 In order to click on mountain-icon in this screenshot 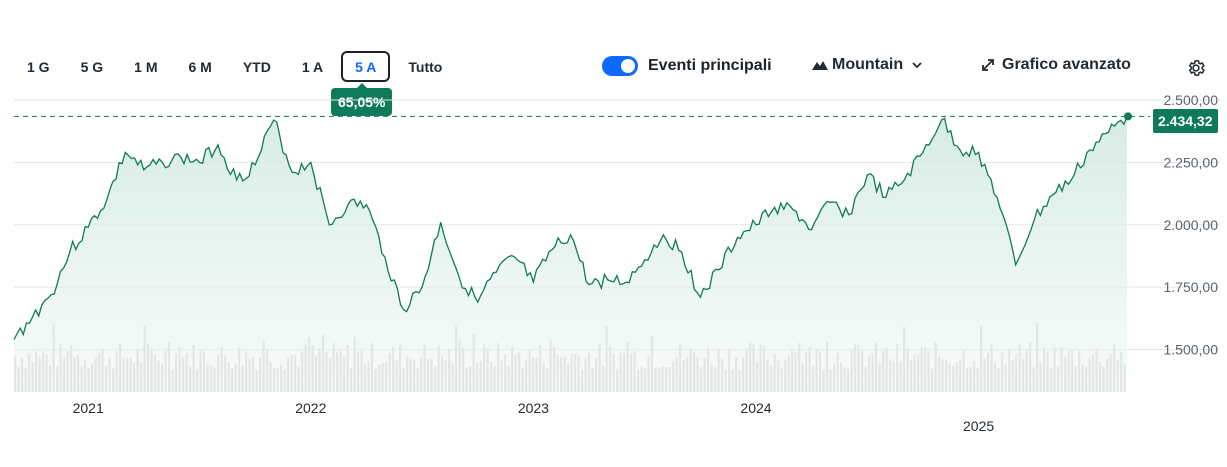, I will do `click(820, 65)`.